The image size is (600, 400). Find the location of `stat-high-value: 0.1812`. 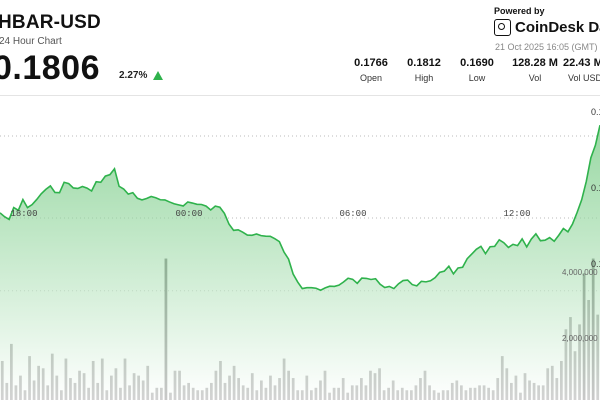

stat-high-value: 0.1812 is located at coordinates (424, 63).